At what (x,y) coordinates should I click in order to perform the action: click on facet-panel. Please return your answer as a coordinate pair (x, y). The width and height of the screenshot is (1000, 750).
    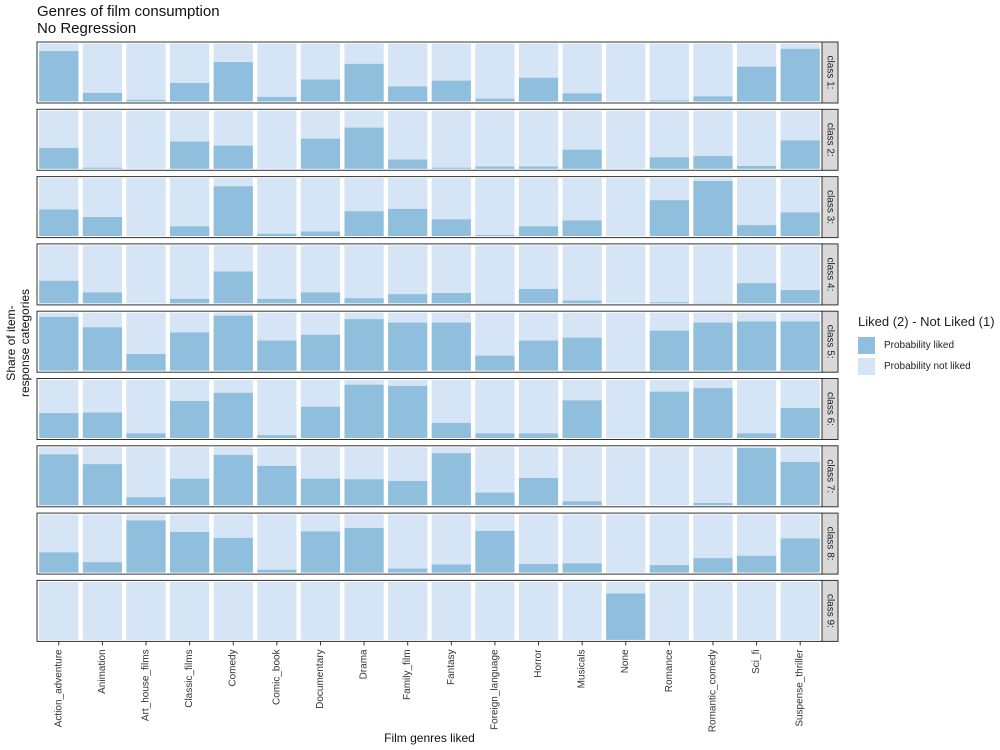
    Looking at the image, I should click on (429, 610).